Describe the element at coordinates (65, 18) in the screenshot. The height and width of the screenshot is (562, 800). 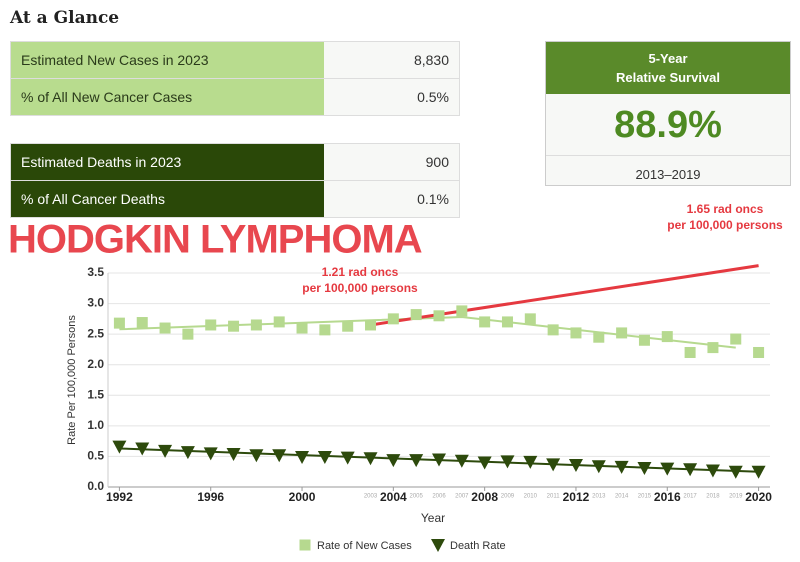
I see `section-title: At a Glance` at that location.